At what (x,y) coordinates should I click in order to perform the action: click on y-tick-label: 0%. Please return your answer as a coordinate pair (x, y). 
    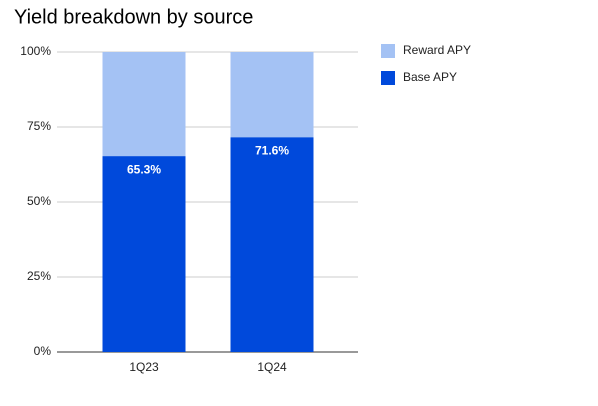
    Looking at the image, I should click on (43, 351).